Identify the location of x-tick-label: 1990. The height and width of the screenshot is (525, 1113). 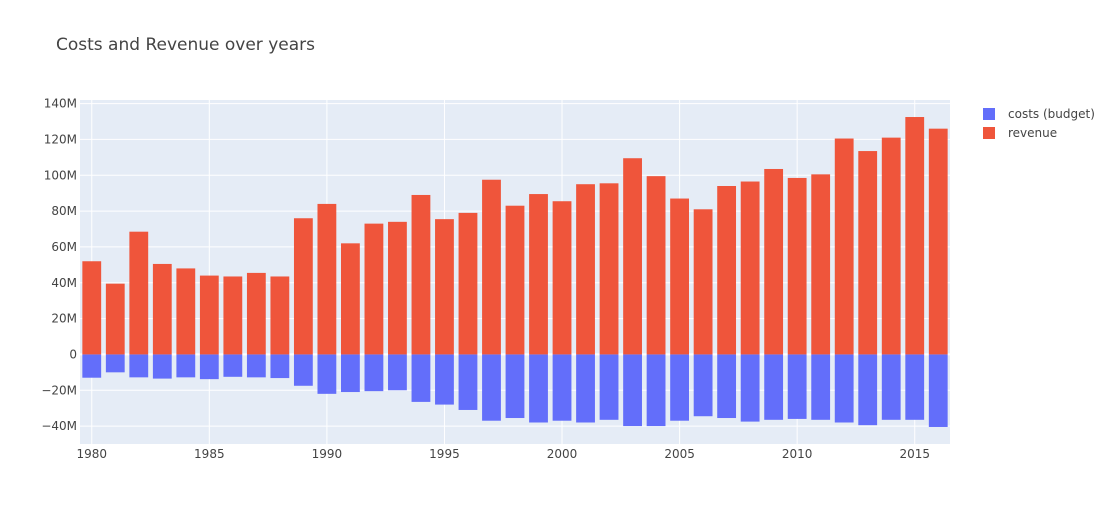
(327, 454).